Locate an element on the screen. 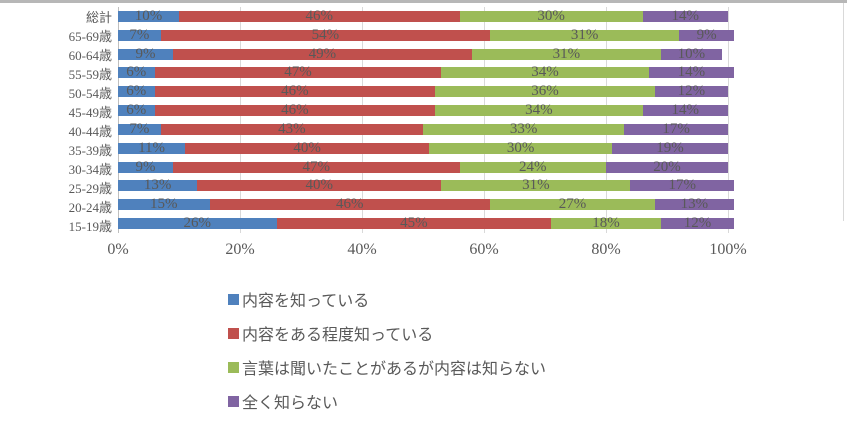 The width and height of the screenshot is (847, 425). segment-label: 45% is located at coordinates (414, 223).